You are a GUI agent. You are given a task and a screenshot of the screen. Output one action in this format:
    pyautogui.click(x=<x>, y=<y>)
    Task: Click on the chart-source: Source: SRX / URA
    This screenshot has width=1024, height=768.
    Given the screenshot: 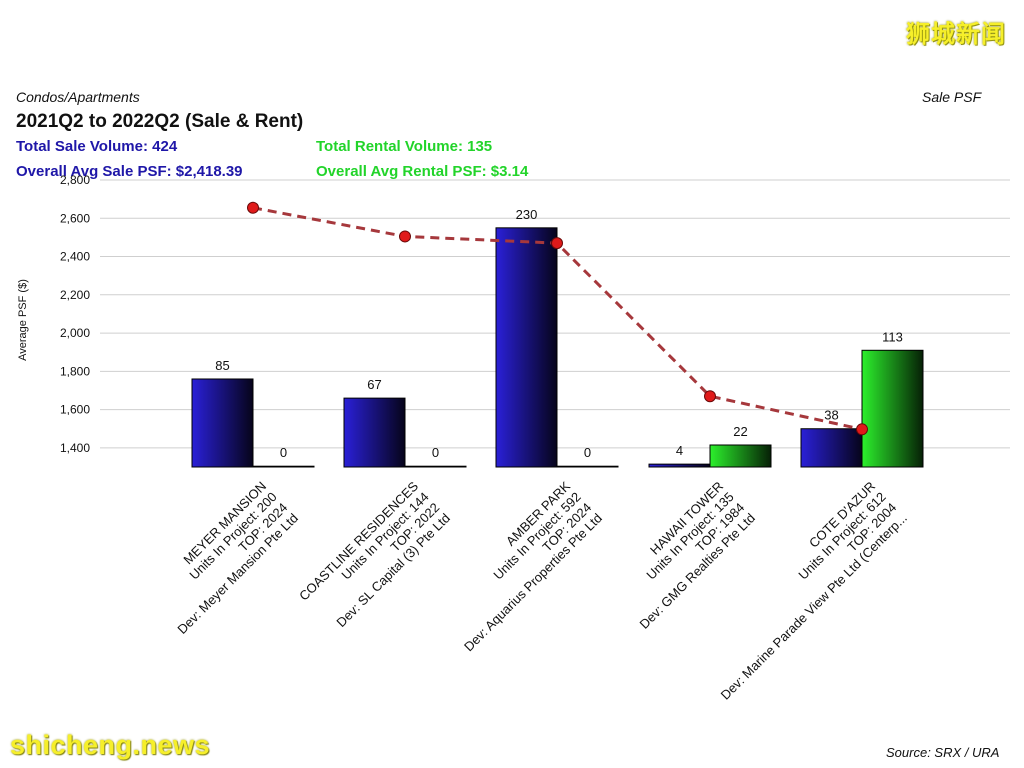 What is the action you would take?
    pyautogui.click(x=943, y=752)
    